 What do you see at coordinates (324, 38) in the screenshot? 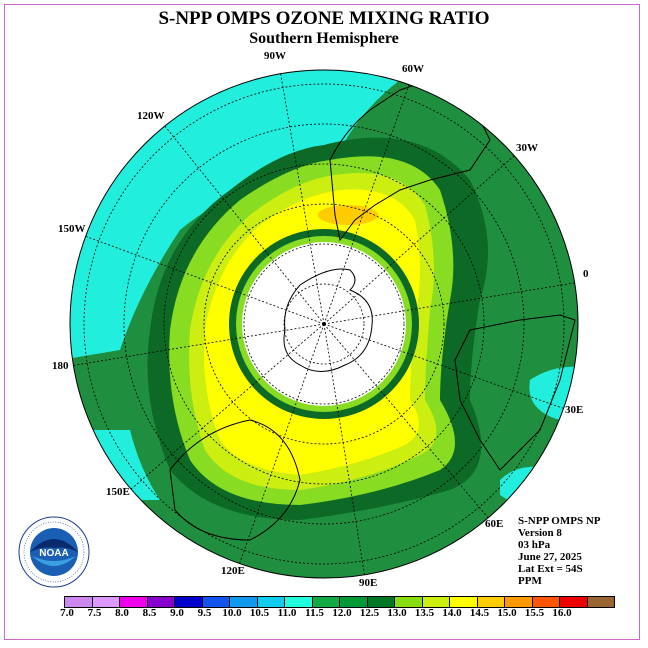
I see `map-subtitle: Southern Hemisphere` at bounding box center [324, 38].